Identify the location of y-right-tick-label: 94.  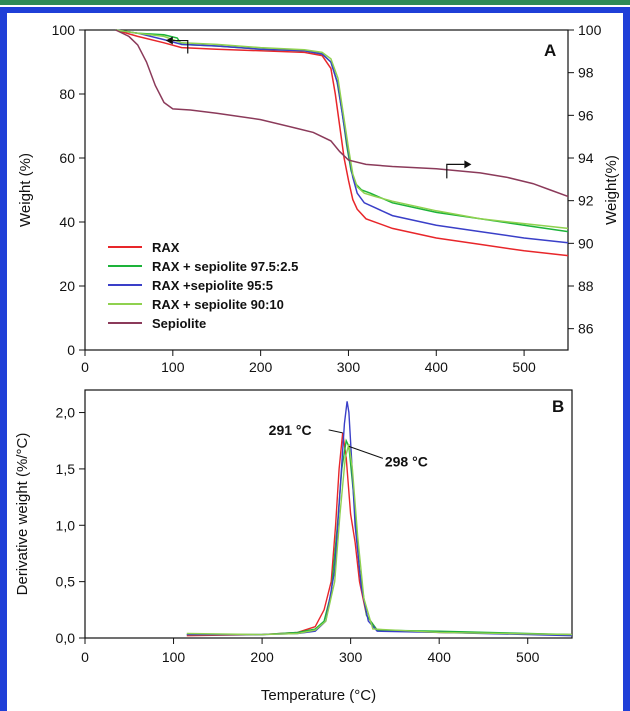
(586, 158).